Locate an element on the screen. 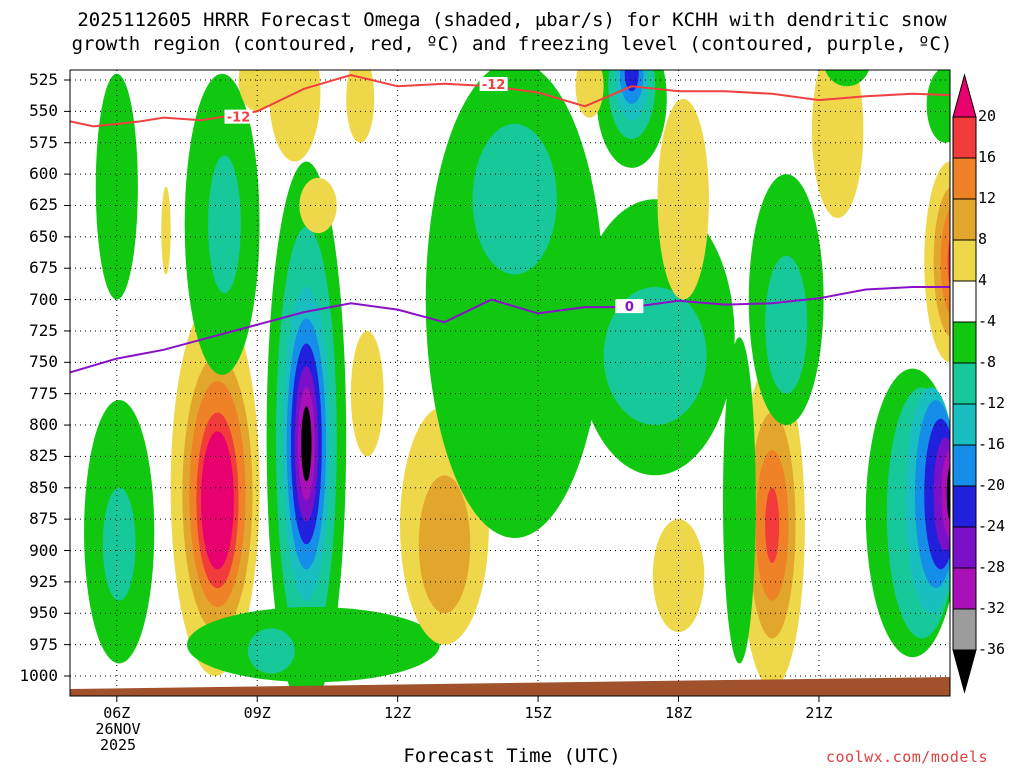  y-tick-label: 1000 is located at coordinates (38, 675).